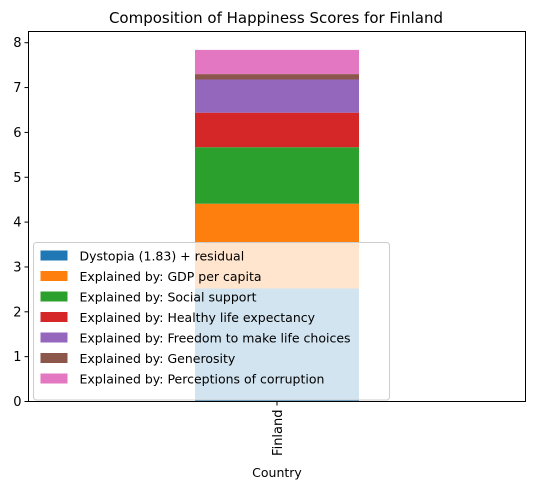  What do you see at coordinates (17, 88) in the screenshot?
I see `y-tick-label: 7` at bounding box center [17, 88].